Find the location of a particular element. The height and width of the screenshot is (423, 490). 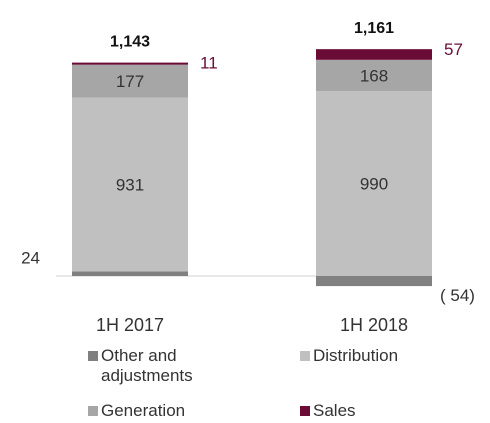

data-label-distribution-1h-2017: 931 is located at coordinates (130, 185).